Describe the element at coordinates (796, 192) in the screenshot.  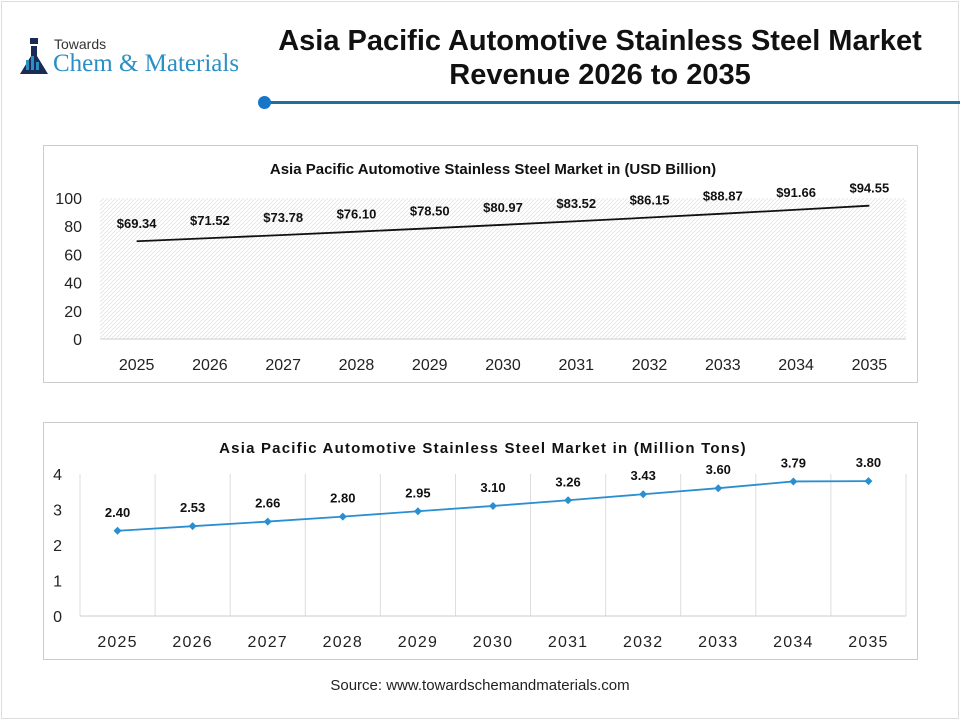
I see `data-label: $91.66` at that location.